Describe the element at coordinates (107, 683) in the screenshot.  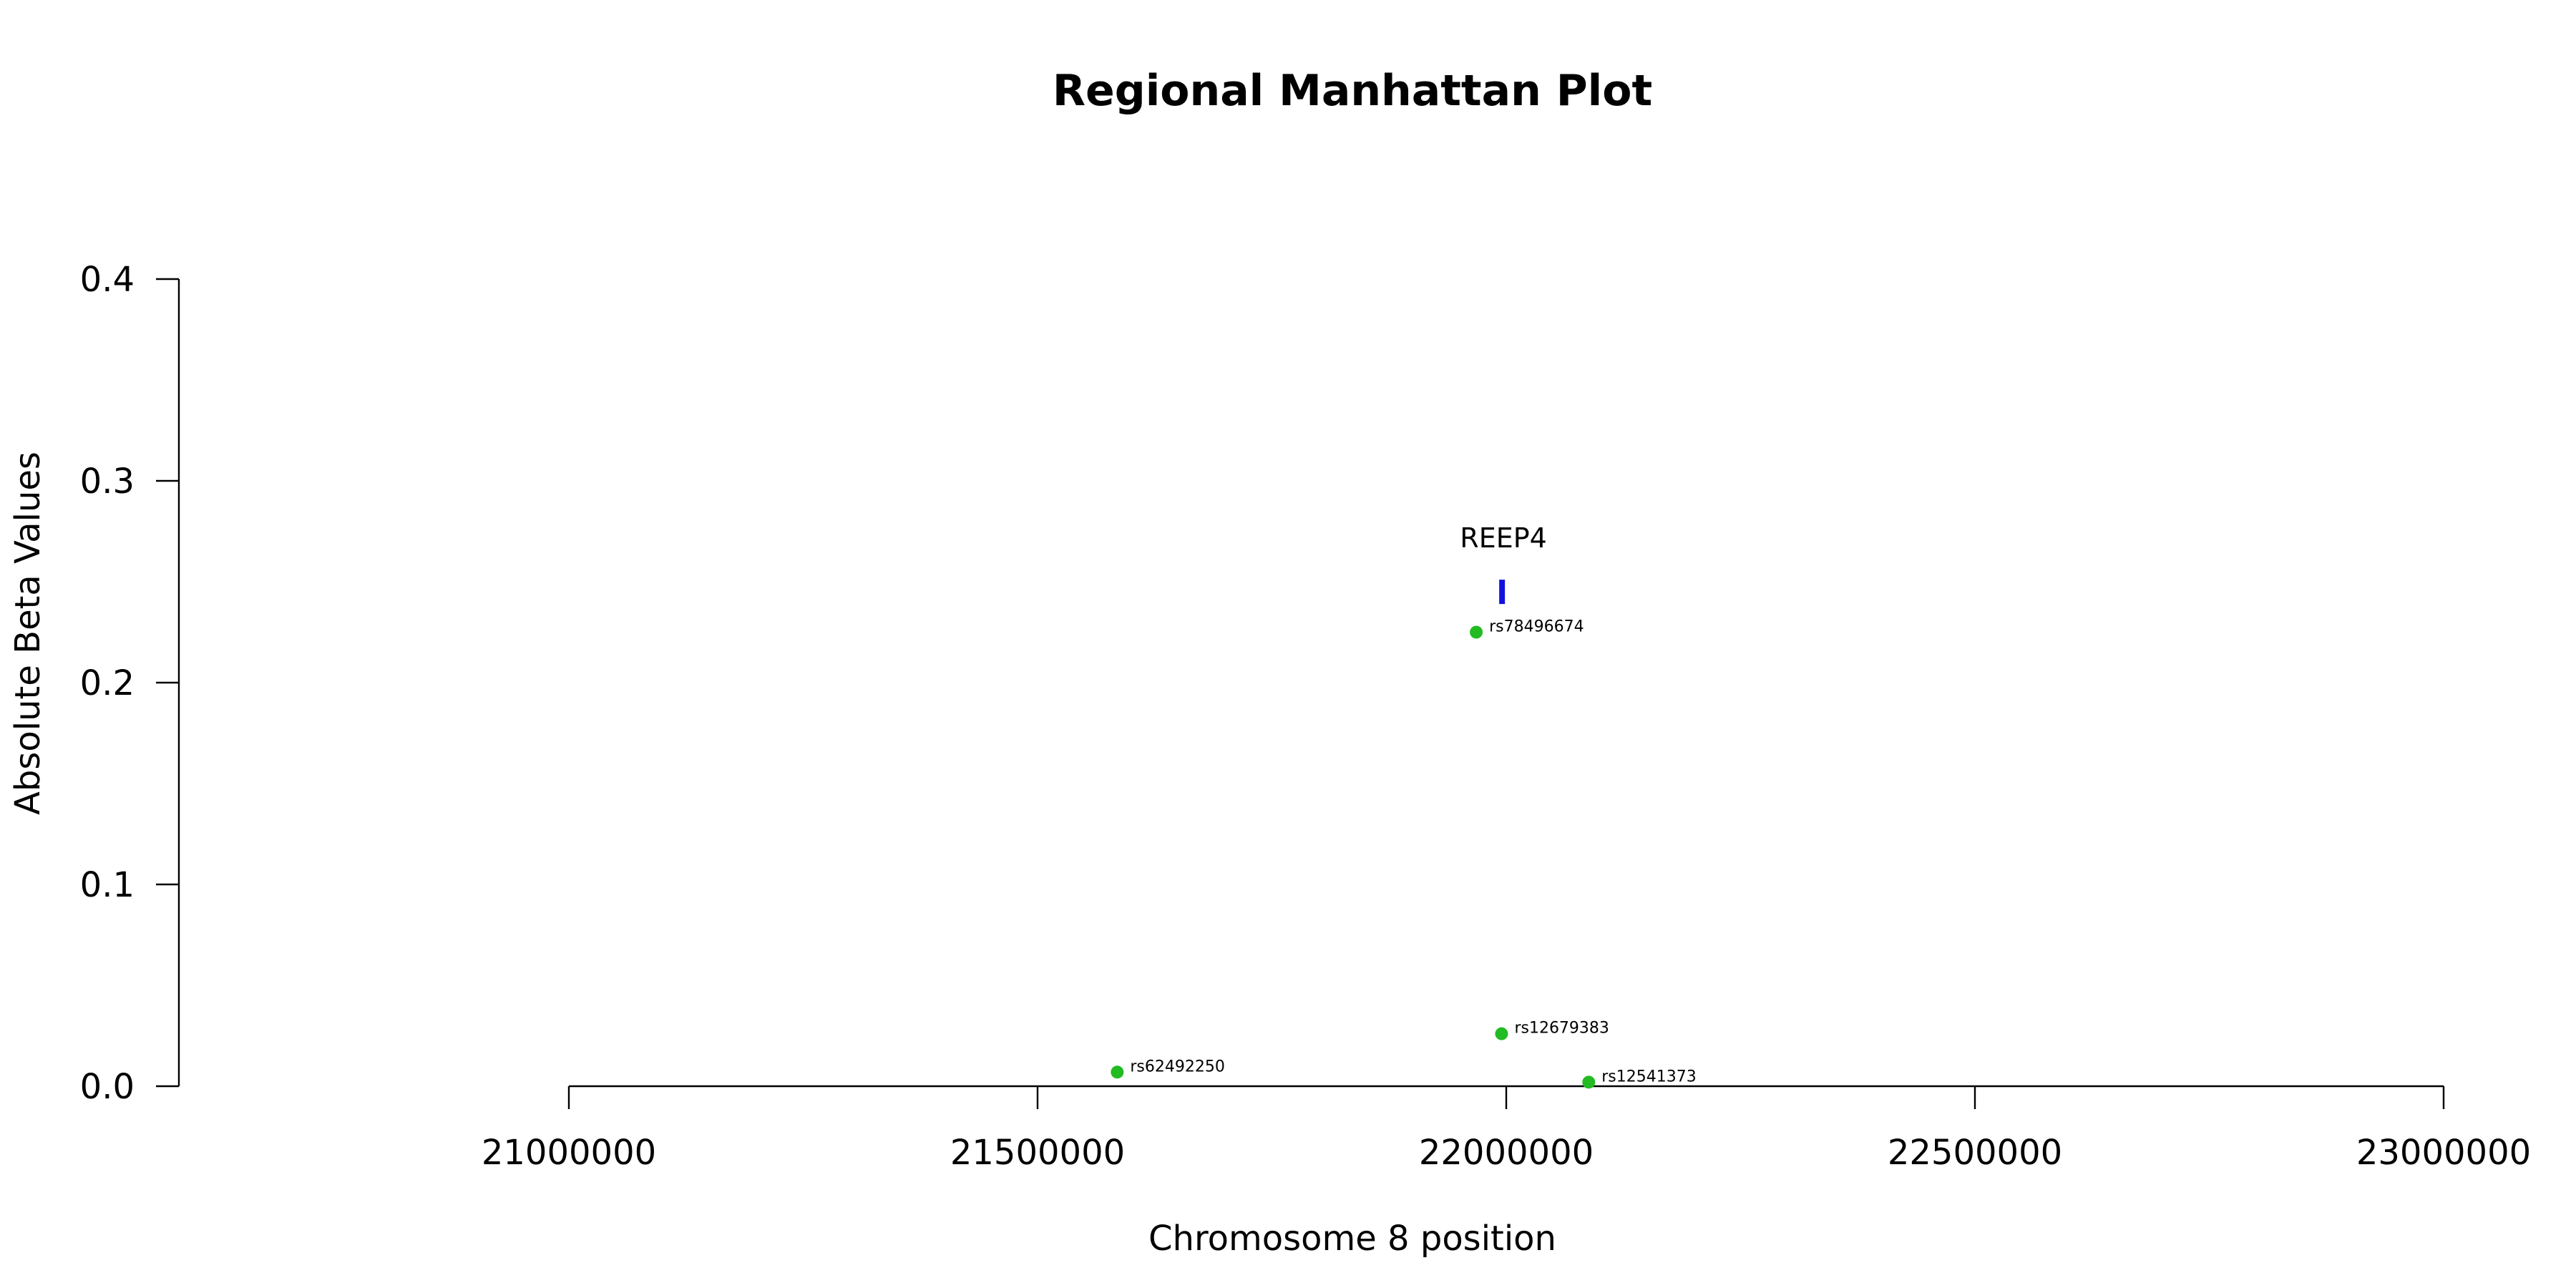
I see `y-tick-label: 0.2` at that location.